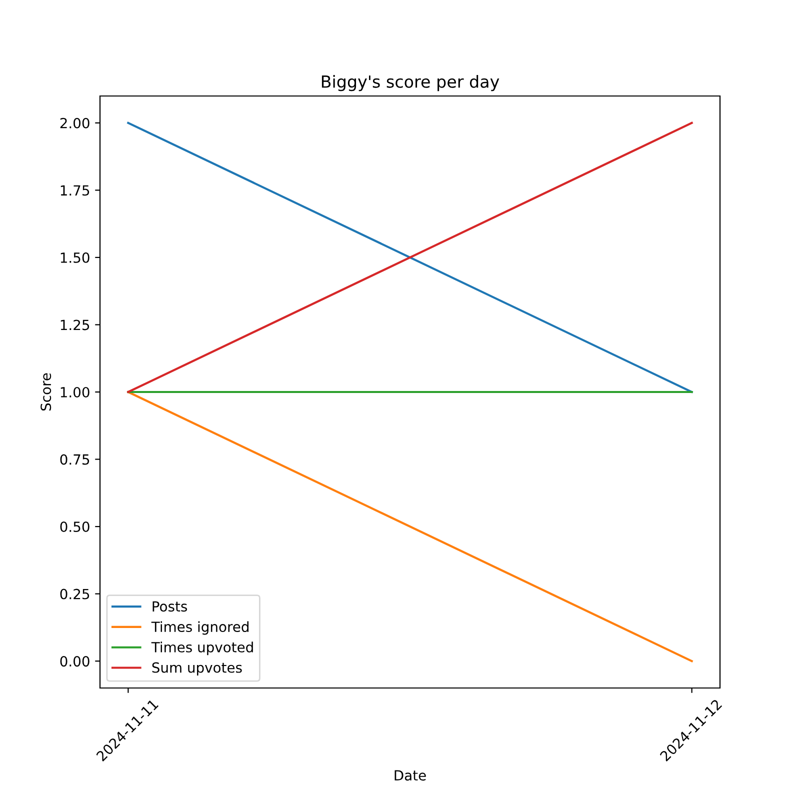 This screenshot has height=800, width=800. What do you see at coordinates (75, 325) in the screenshot?
I see `y-tick-label: 1.25` at bounding box center [75, 325].